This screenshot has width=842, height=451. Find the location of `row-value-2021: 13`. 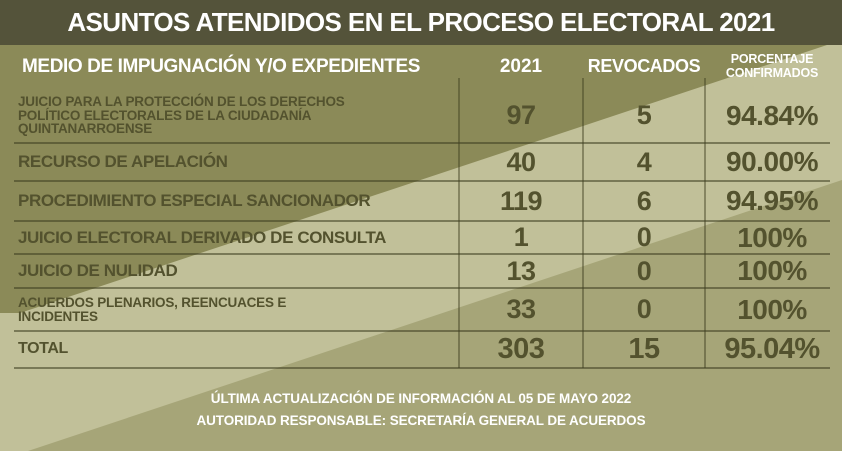

row-value-2021: 13 is located at coordinates (521, 270).